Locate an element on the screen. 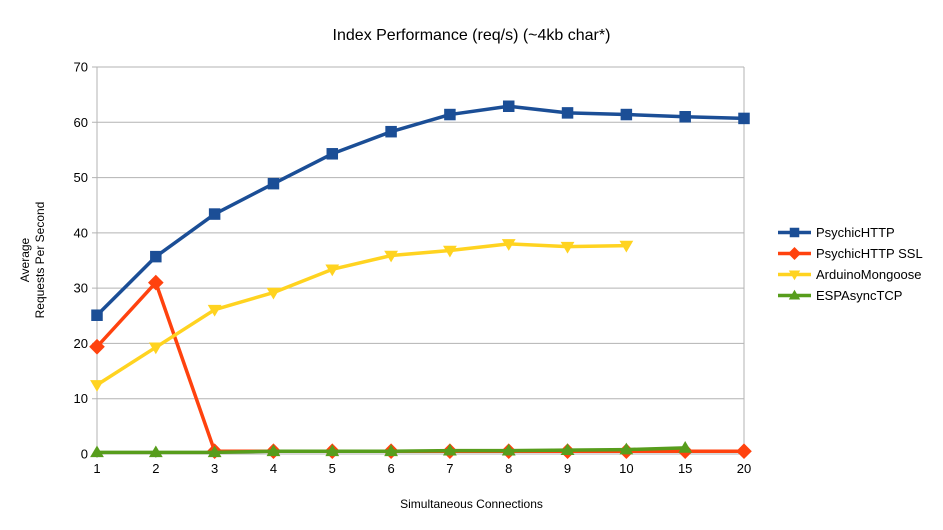 Image resolution: width=943 pixels, height=530 pixels. y-tick-label: 70 is located at coordinates (81, 67).